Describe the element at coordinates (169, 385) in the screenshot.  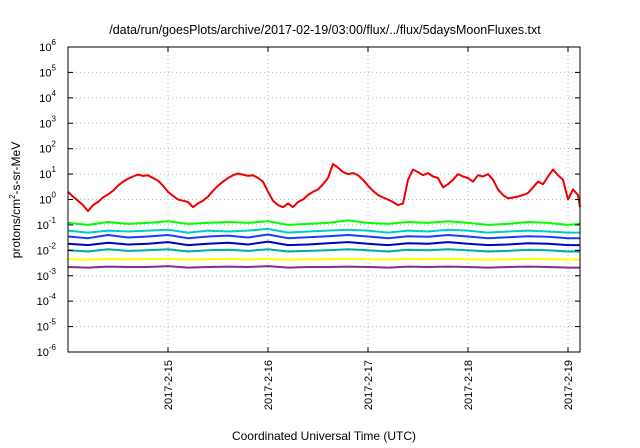
I see `x-tick-label: 2017-2-15` at that location.